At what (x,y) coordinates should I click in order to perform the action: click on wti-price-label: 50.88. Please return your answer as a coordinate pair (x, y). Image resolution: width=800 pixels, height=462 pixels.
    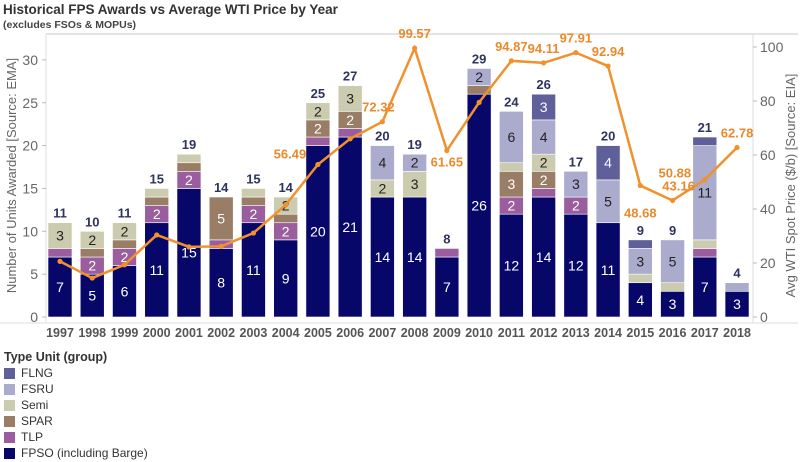
    Looking at the image, I should click on (675, 173).